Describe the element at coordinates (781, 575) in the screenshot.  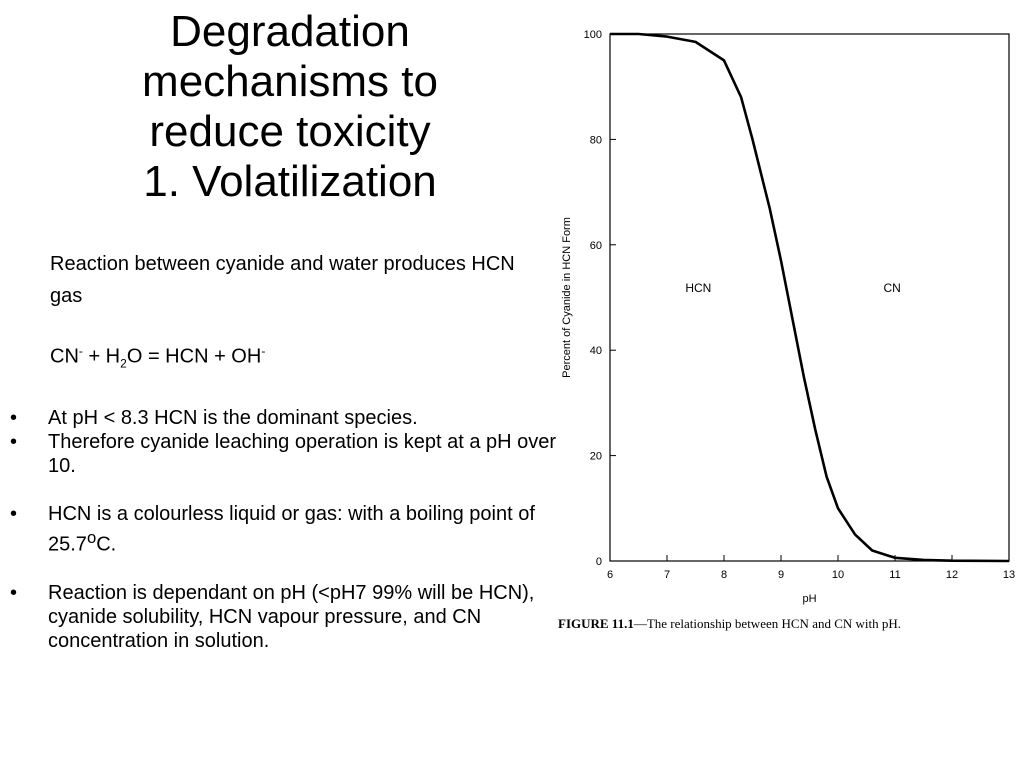
I see `x-tick-label: 9` at that location.